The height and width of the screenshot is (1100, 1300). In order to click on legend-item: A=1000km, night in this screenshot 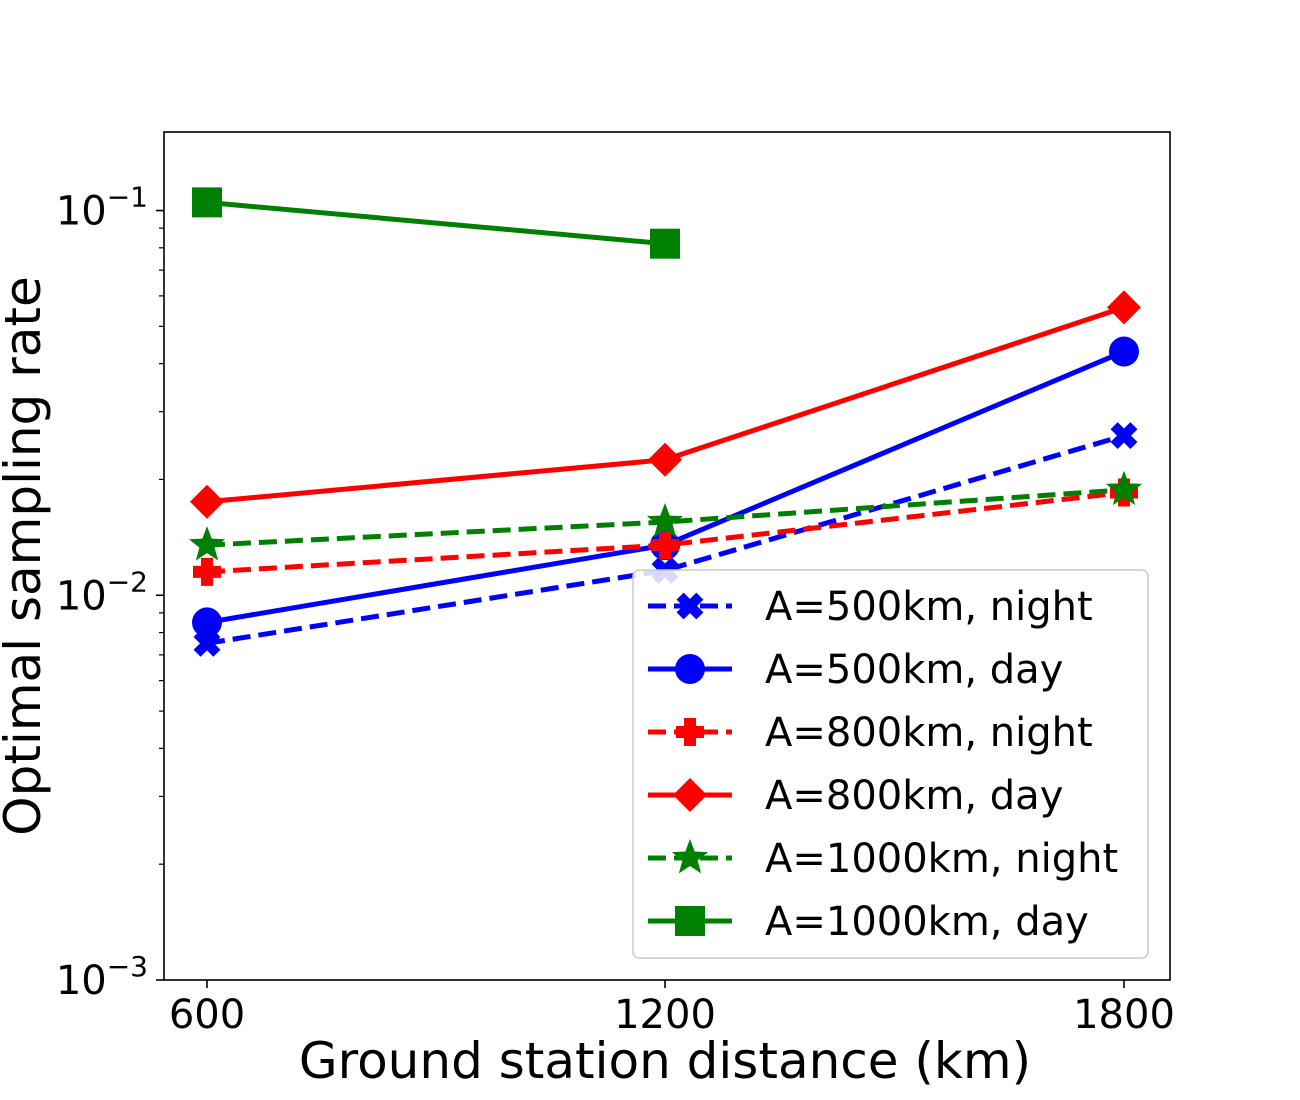, I will do `click(883, 859)`.